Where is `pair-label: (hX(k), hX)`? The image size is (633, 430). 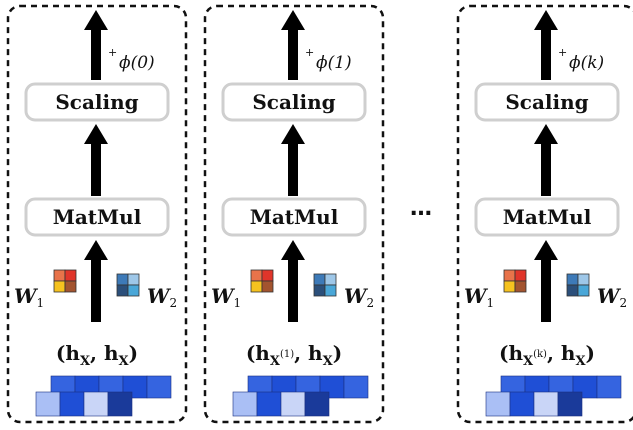 pair-label: (hX(k), hX) is located at coordinates (547, 355).